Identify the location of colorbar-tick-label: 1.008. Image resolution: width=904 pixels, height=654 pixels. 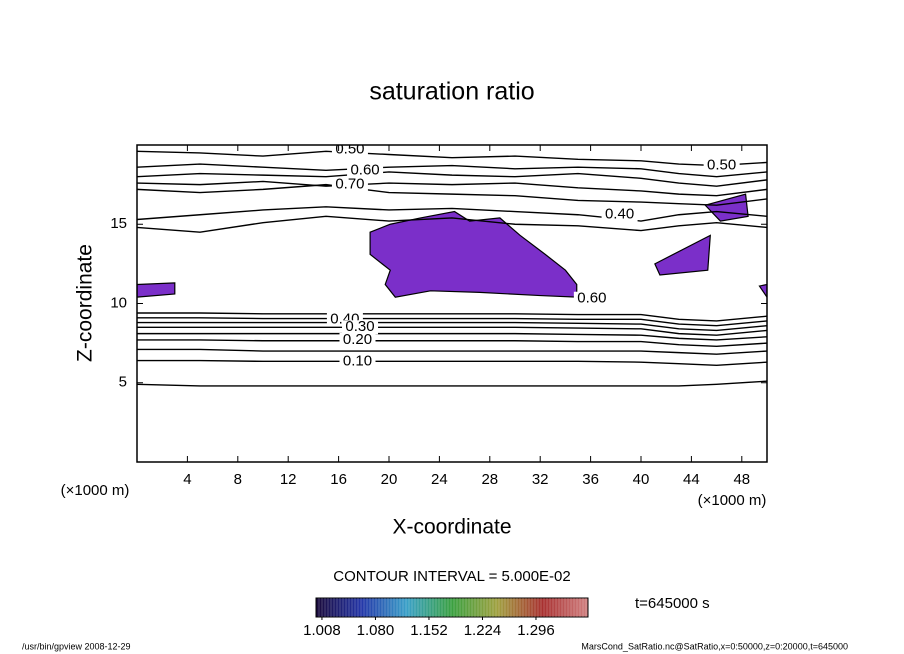
(322, 630).